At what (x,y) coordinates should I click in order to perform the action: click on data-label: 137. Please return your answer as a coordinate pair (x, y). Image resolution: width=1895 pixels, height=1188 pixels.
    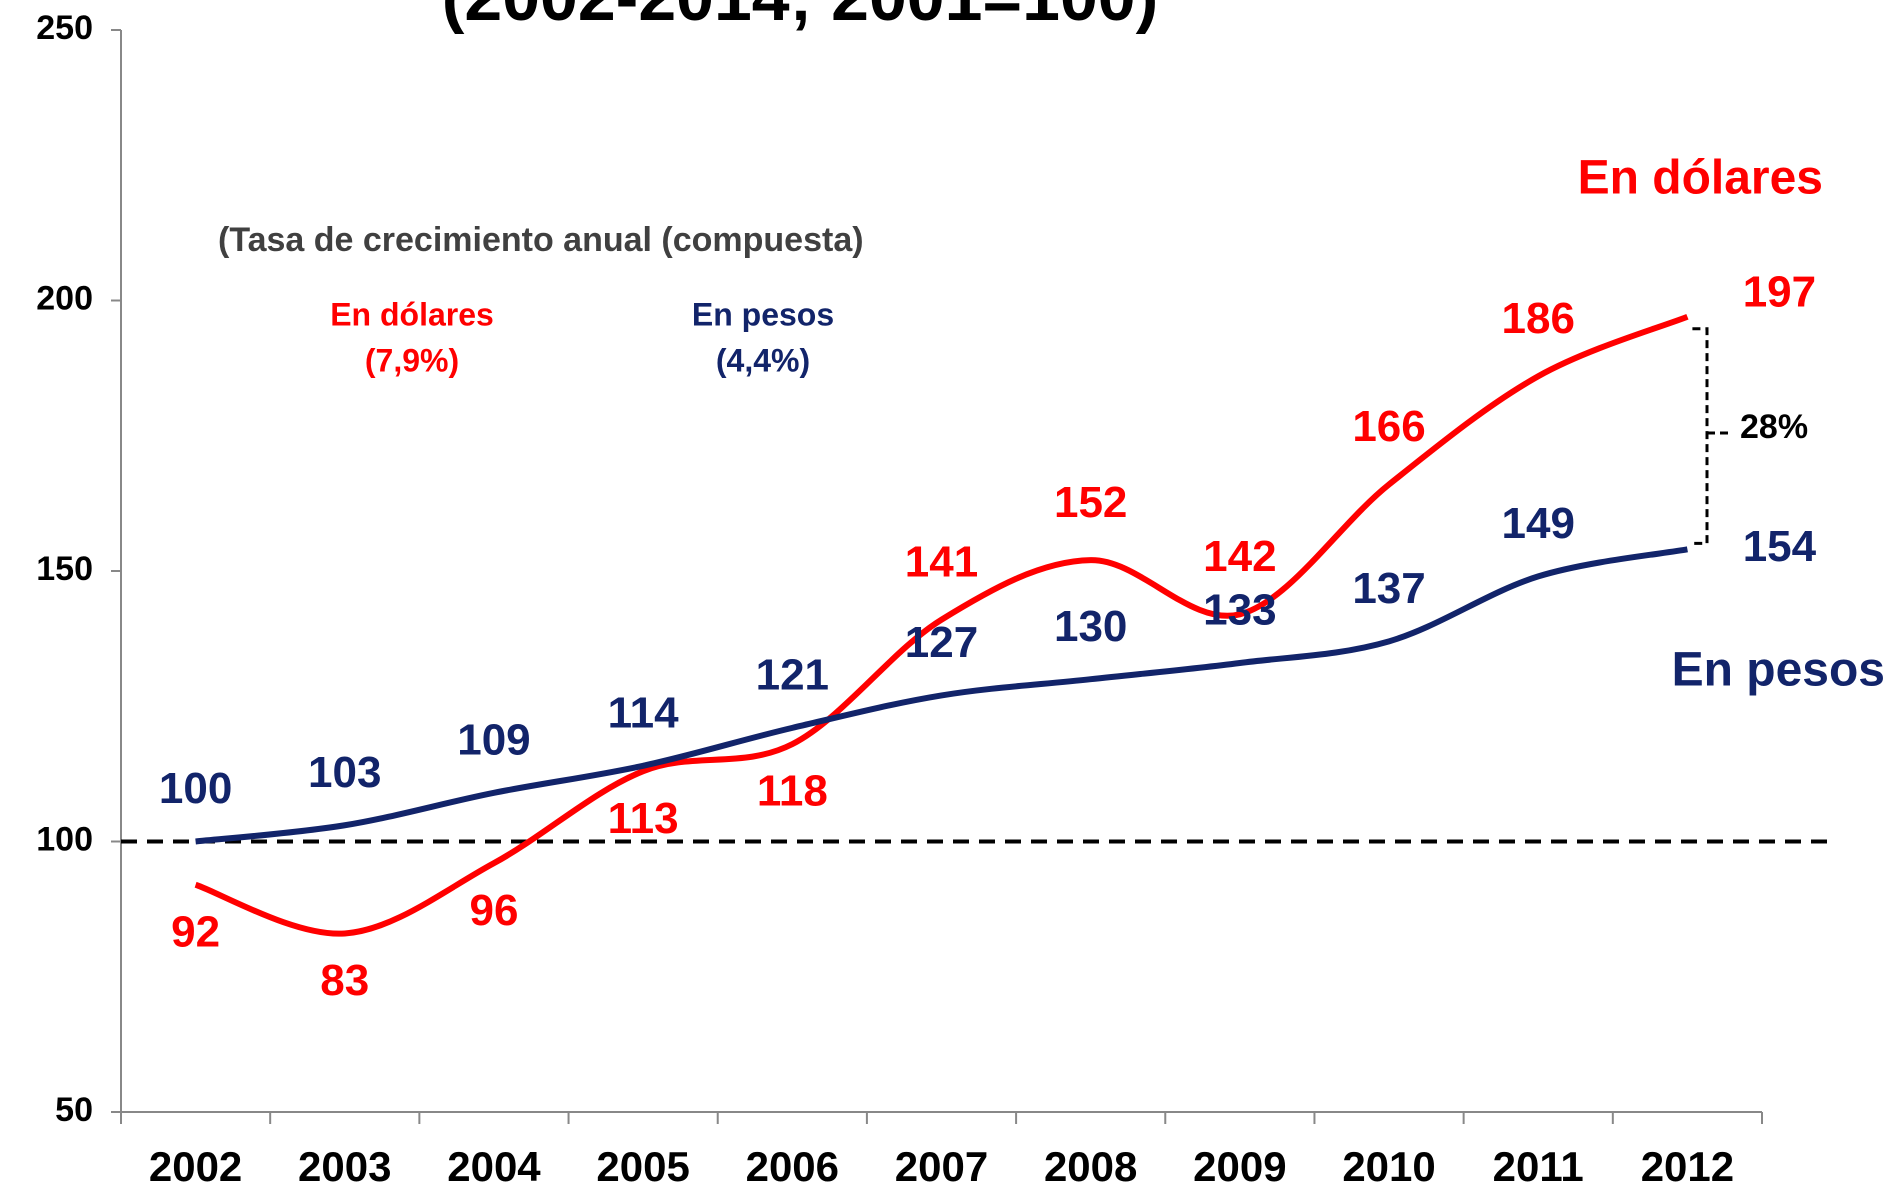
    Looking at the image, I should click on (1388, 588).